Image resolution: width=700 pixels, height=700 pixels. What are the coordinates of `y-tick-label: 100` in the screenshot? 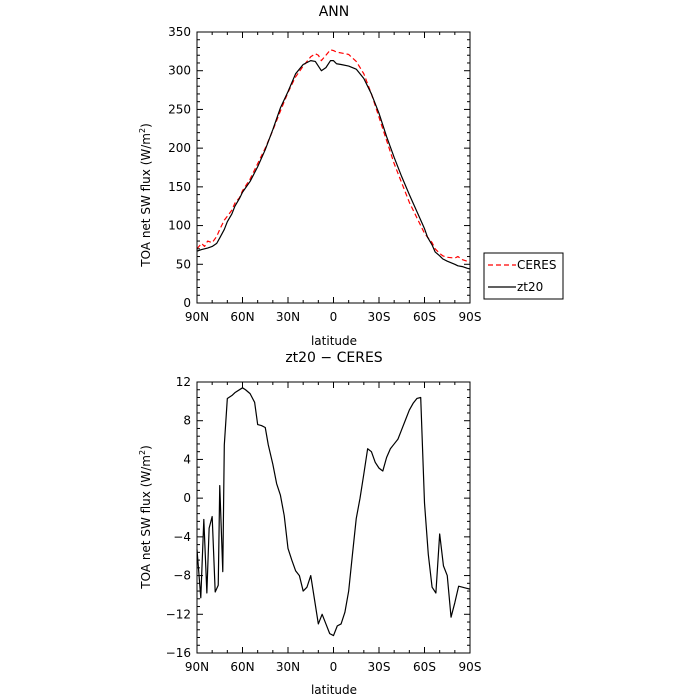 It's located at (179, 226).